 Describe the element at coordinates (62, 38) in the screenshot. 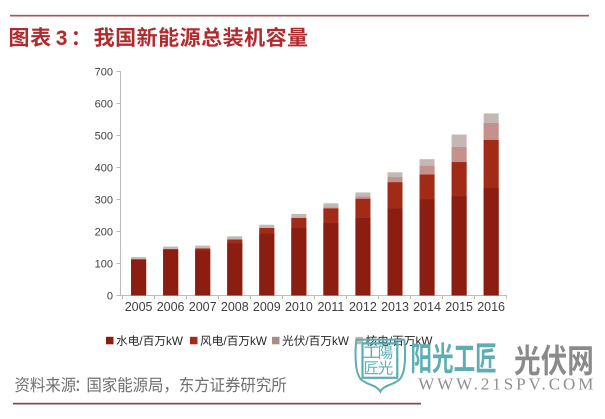

I see `svg-text: 3` at that location.